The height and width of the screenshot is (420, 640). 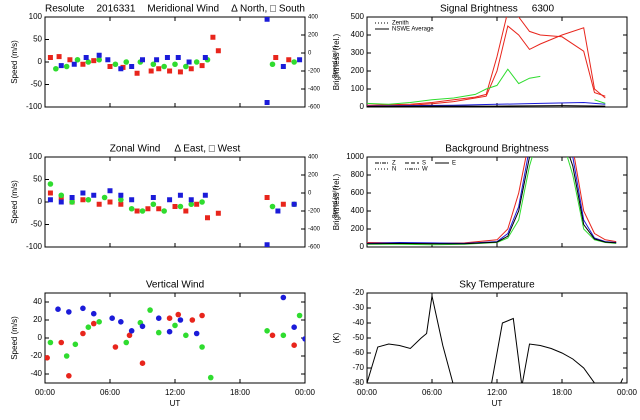 What do you see at coordinates (394, 164) in the screenshot?
I see `legend-label: Z` at bounding box center [394, 164].